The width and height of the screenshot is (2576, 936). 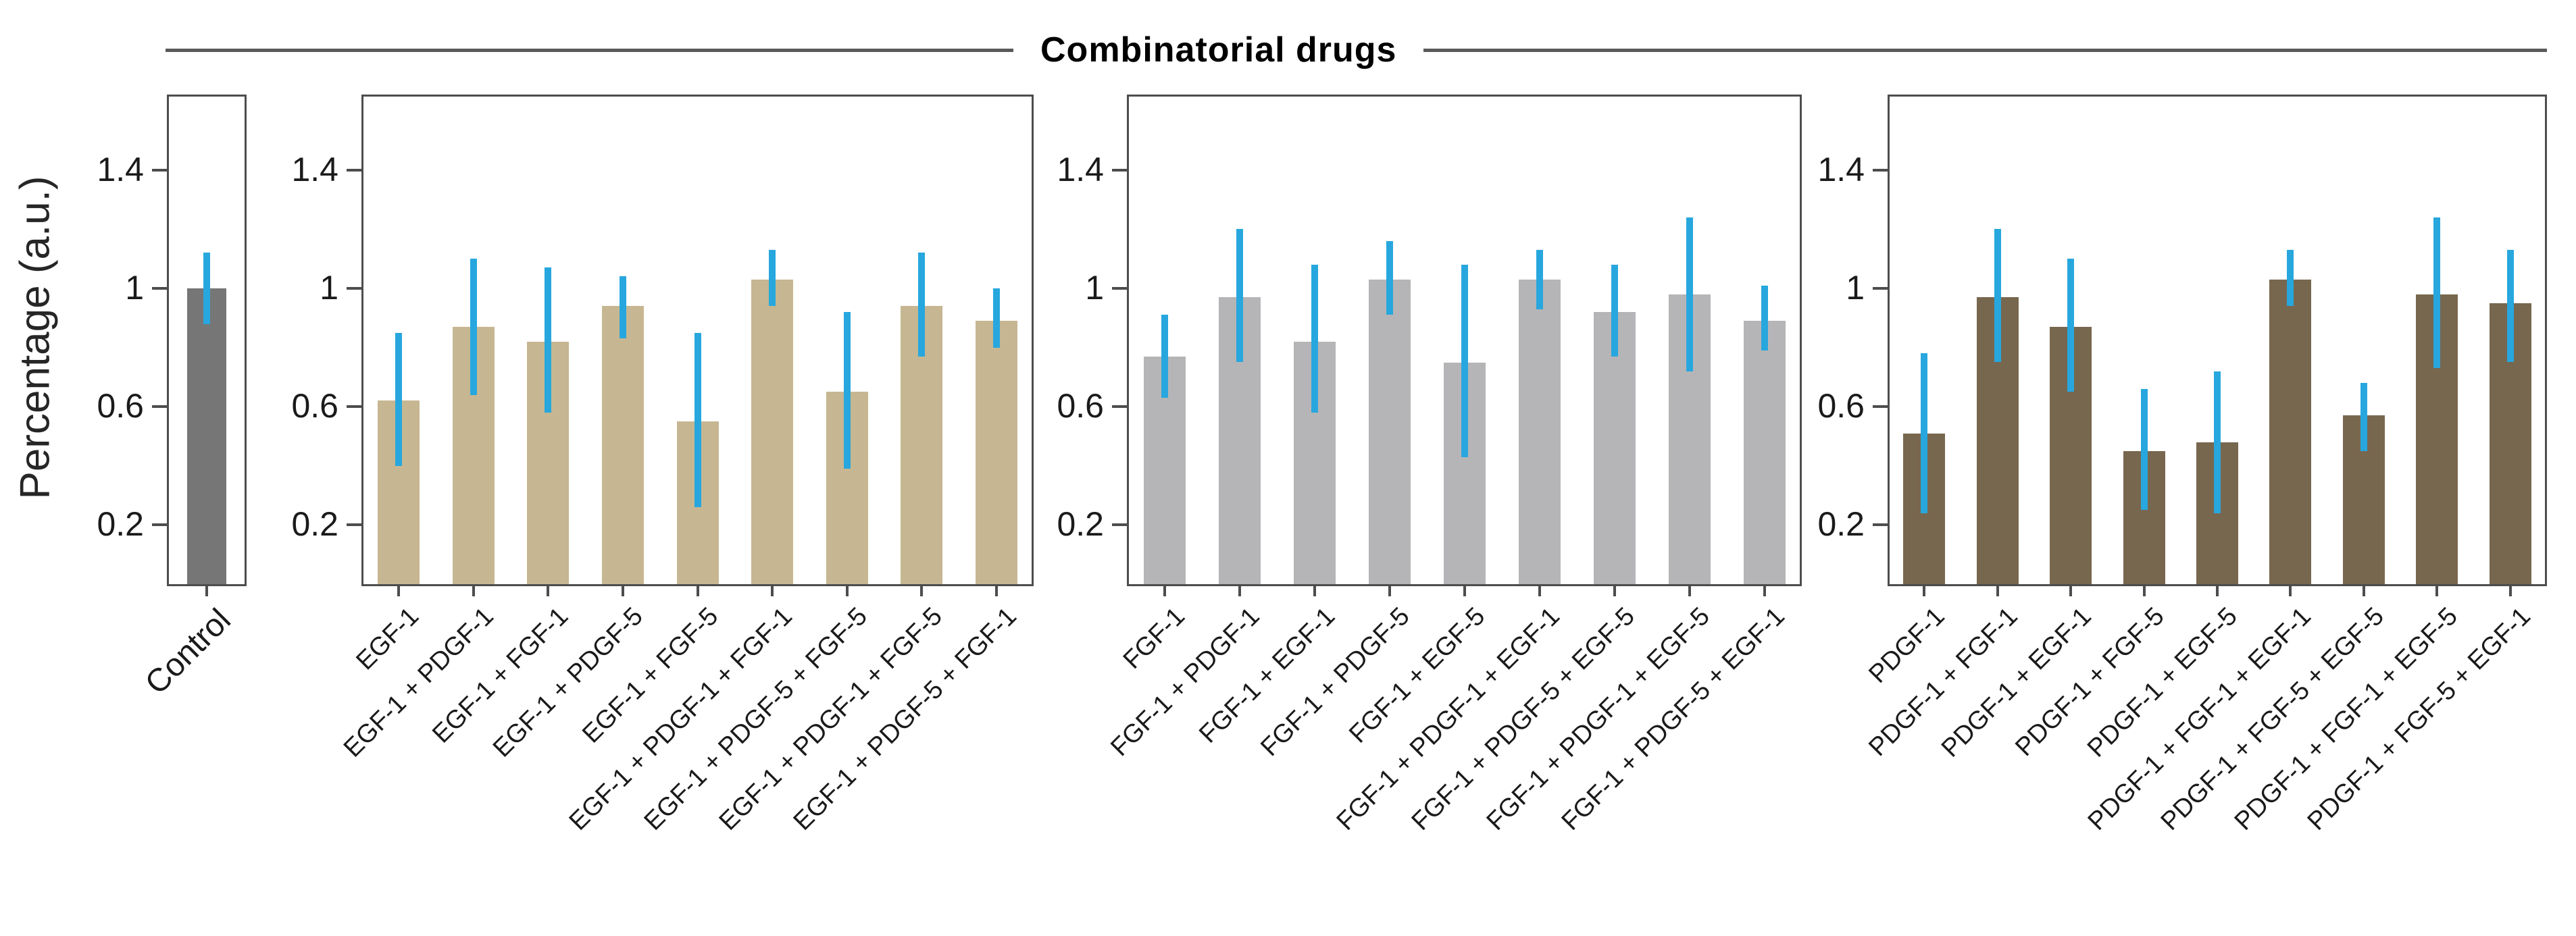 I want to click on chart-title: Combinatorial drugs, so click(x=1218, y=50).